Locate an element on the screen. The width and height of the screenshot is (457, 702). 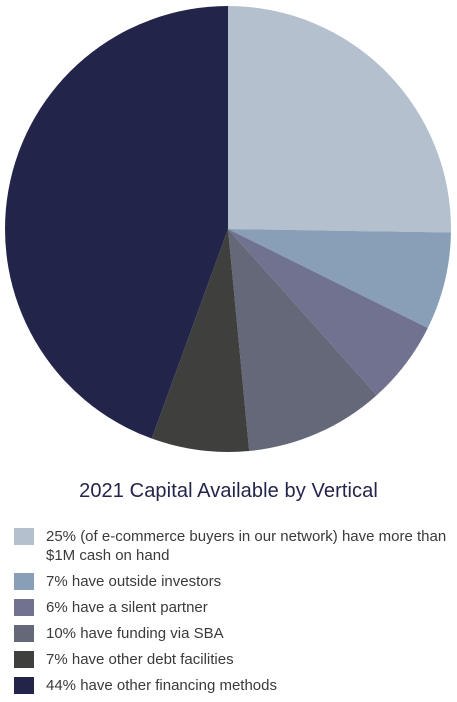
legend-label: 10% have funding via SBA is located at coordinates (135, 633).